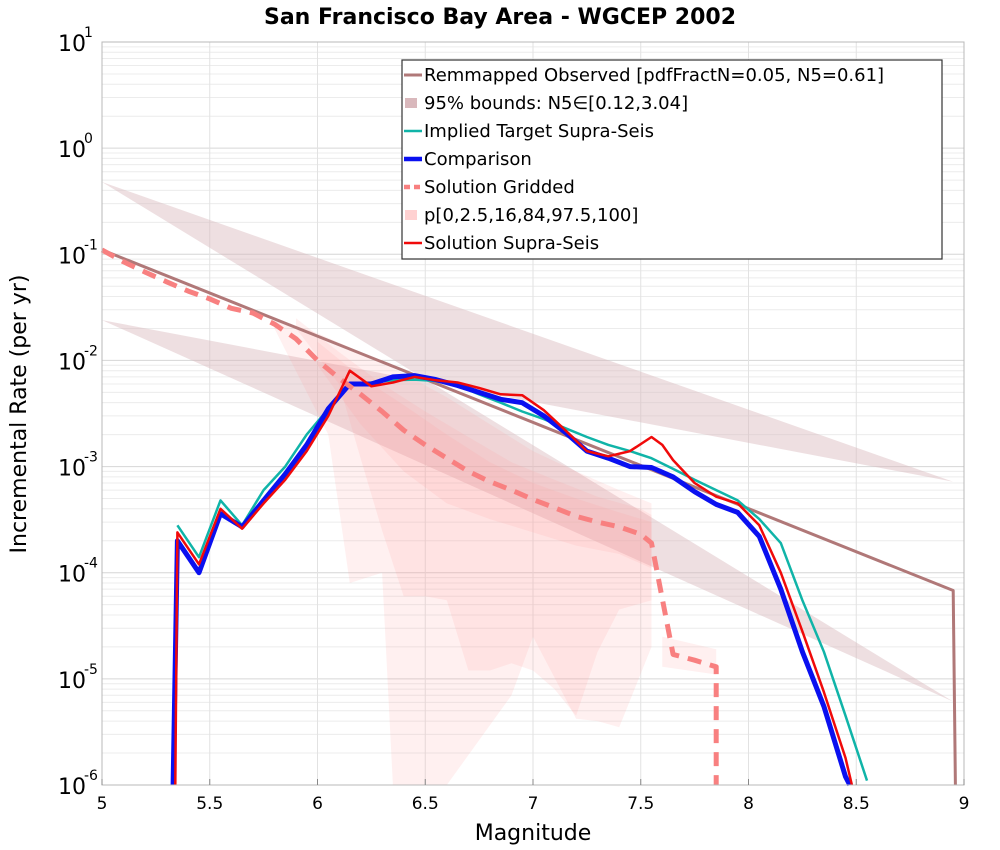 This screenshot has width=1000, height=850. I want to click on x-tick-label: 7, so click(533, 804).